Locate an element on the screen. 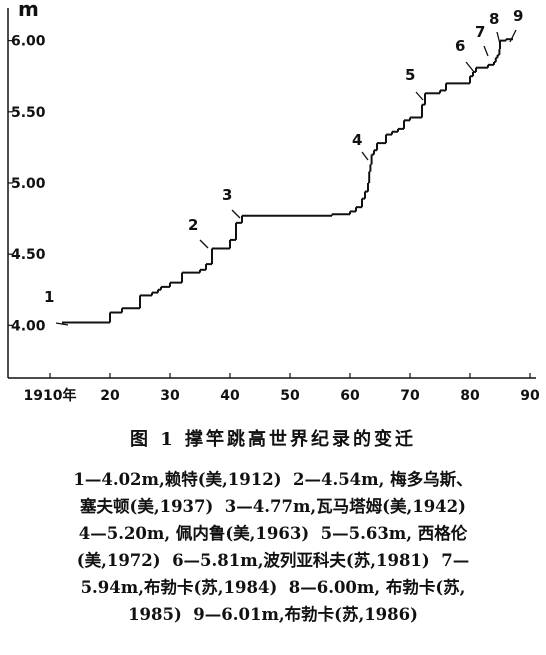 This screenshot has width=546, height=655. note-line: 塞夫顿(美,1937) 3—4.77m,瓦马塔姆(美,1942) is located at coordinates (273, 506).